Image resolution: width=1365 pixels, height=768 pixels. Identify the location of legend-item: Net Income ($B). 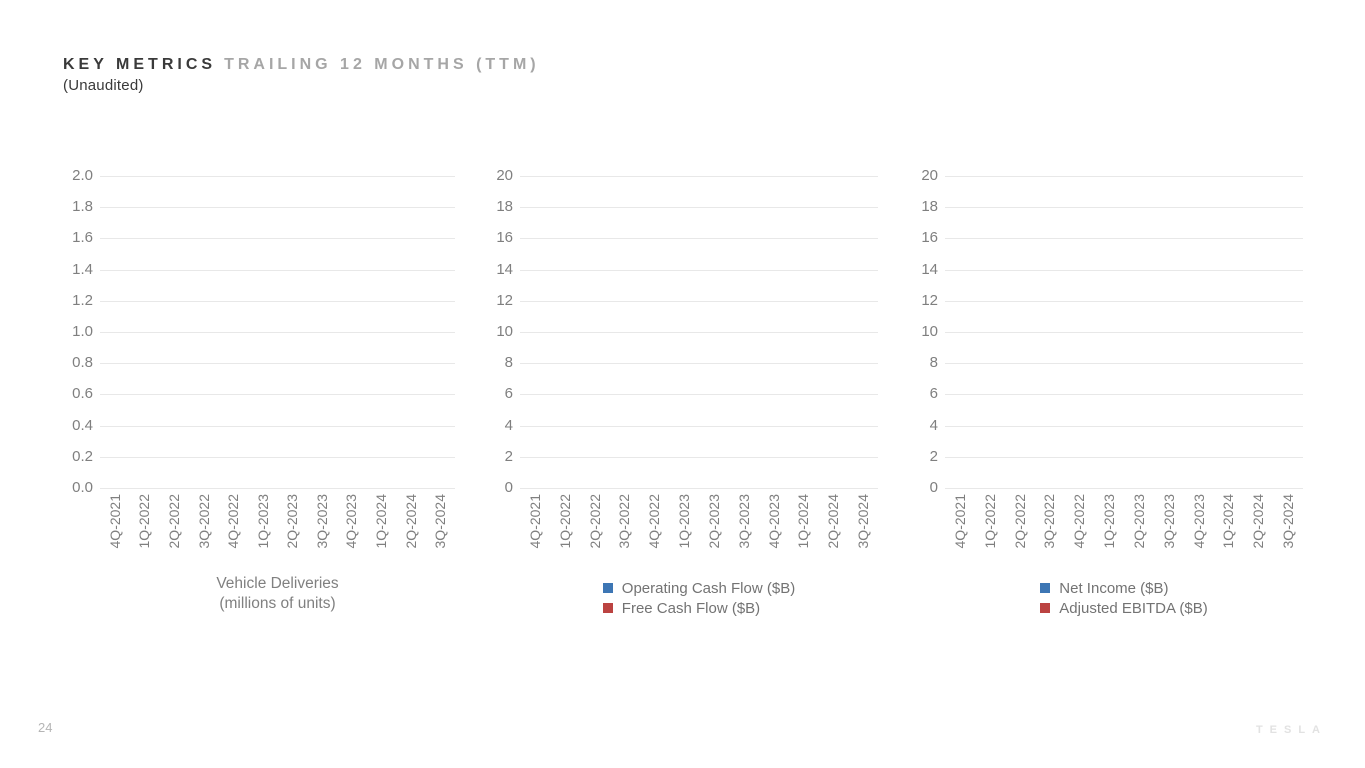
(1123, 588).